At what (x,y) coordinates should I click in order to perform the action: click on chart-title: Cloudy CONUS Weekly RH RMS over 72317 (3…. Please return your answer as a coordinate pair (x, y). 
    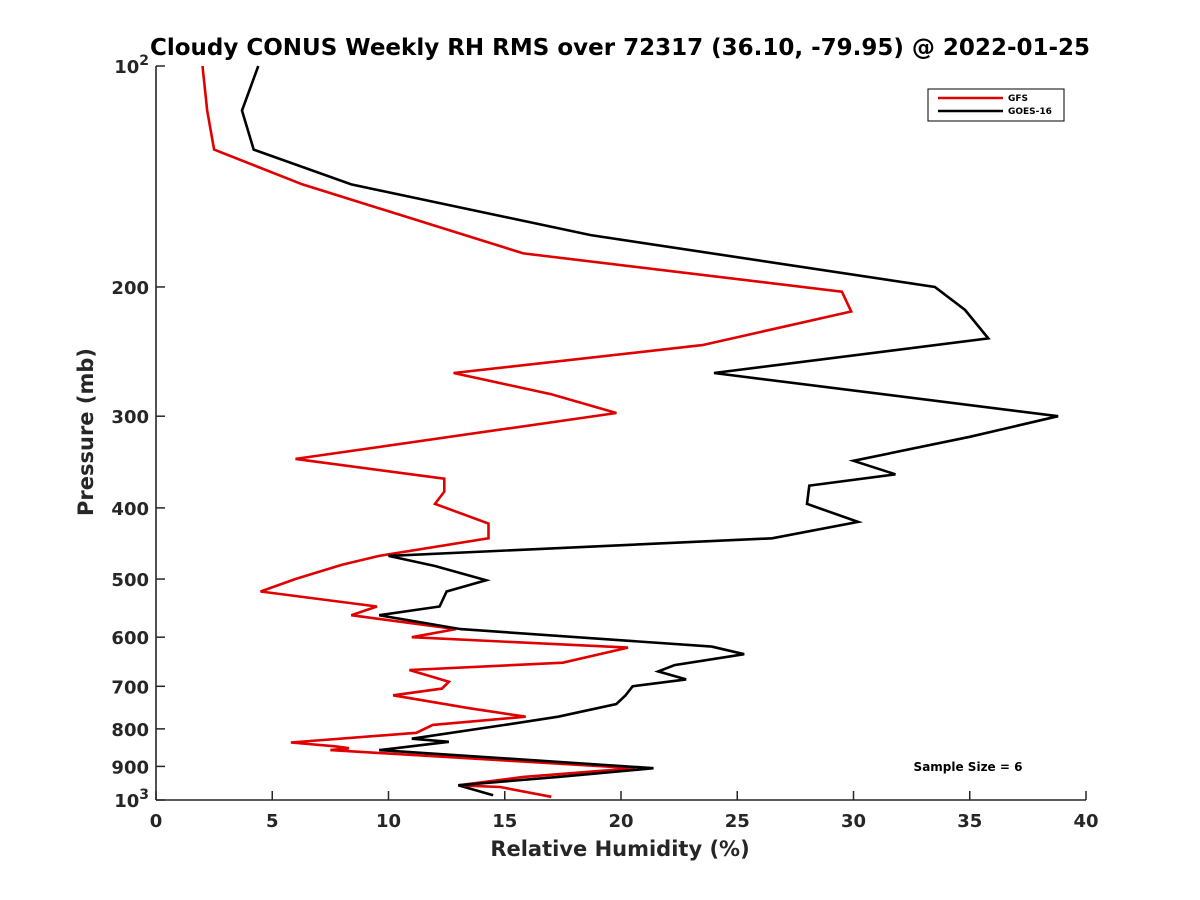
    Looking at the image, I should click on (620, 48).